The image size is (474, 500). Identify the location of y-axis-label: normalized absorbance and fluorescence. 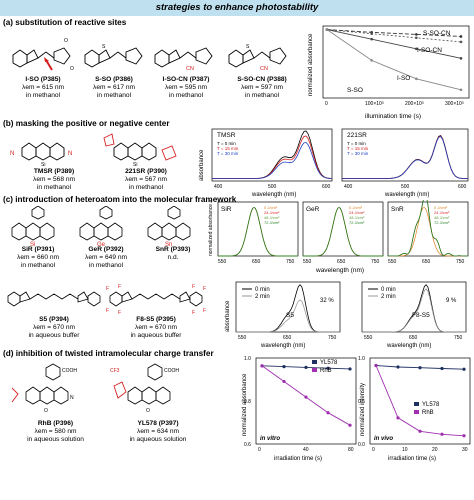
(211, 228).